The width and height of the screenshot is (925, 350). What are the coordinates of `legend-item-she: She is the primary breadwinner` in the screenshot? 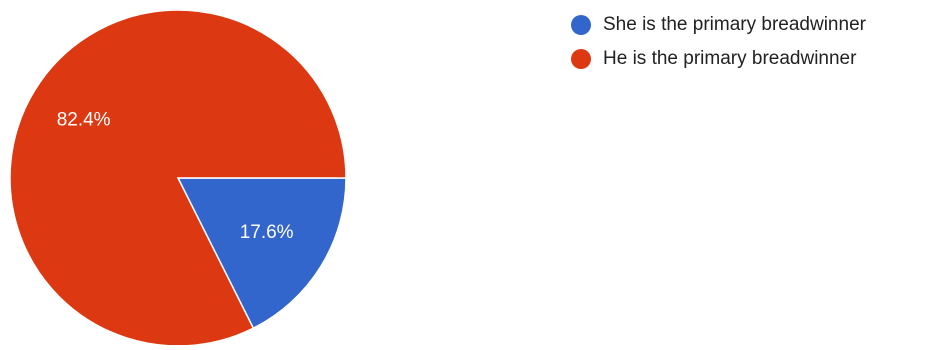 It's located at (718, 25).